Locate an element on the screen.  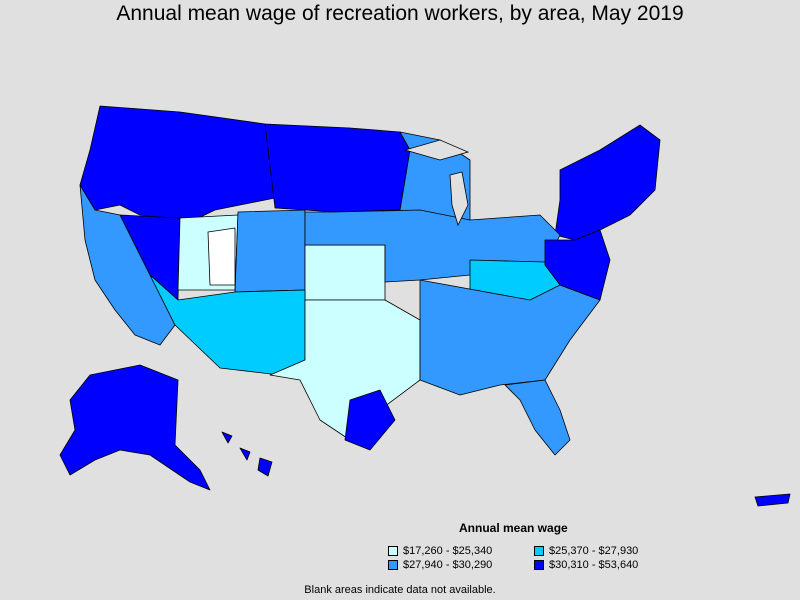
legend-label-1: $17,260 - $25,340 is located at coordinates (448, 551).